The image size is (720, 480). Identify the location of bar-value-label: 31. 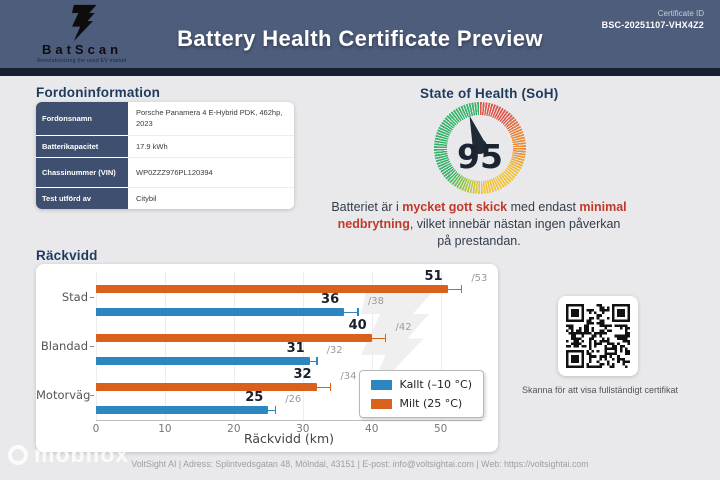
(295, 348).